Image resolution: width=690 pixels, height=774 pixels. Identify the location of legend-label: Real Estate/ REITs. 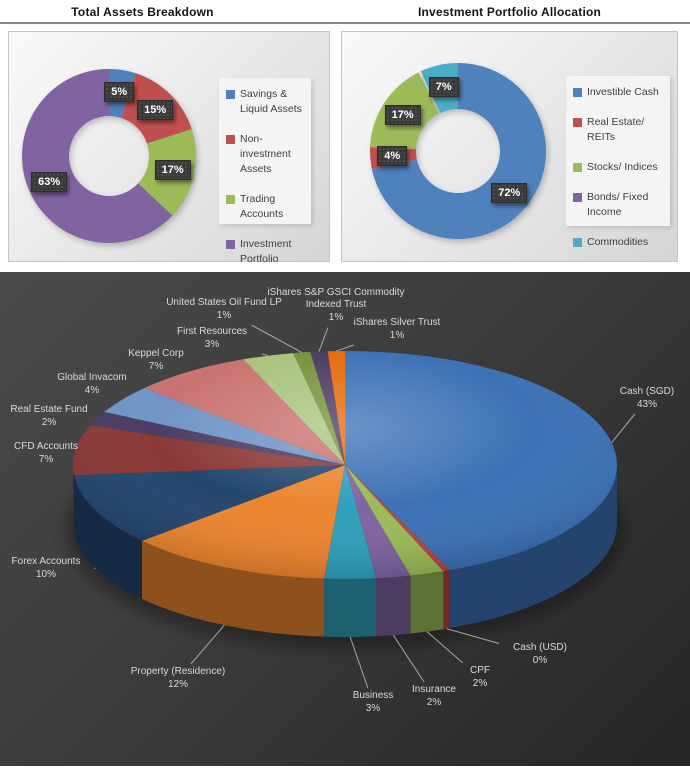
(616, 129).